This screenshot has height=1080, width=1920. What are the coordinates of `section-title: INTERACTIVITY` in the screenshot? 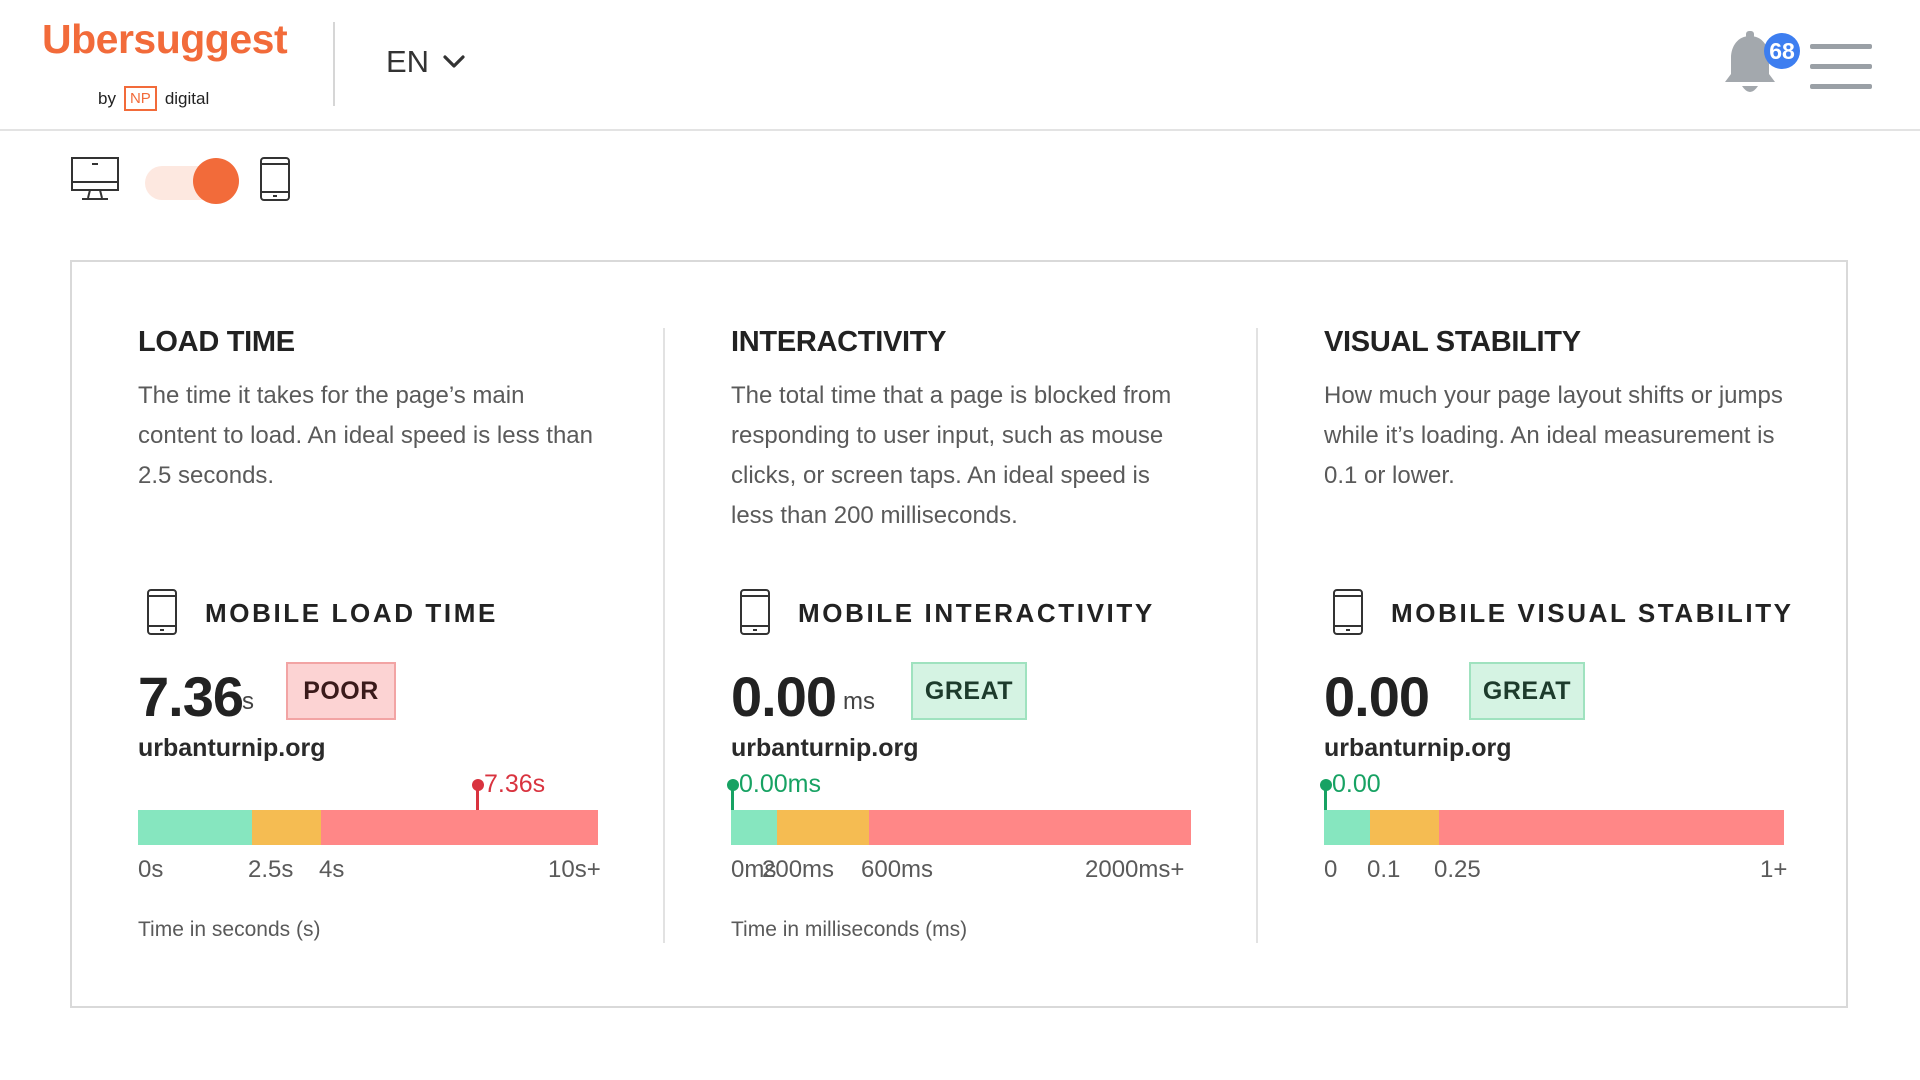 It's located at (839, 342).